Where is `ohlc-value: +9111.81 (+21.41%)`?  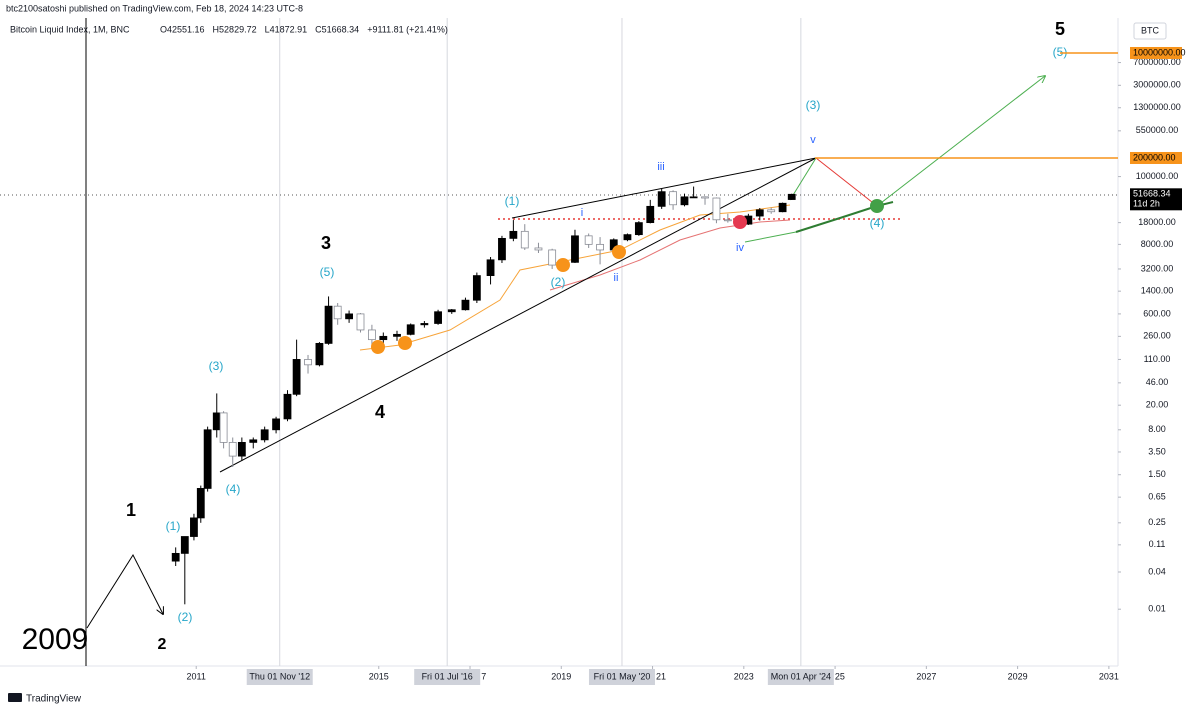
ohlc-value: +9111.81 (+21.41%) is located at coordinates (407, 29).